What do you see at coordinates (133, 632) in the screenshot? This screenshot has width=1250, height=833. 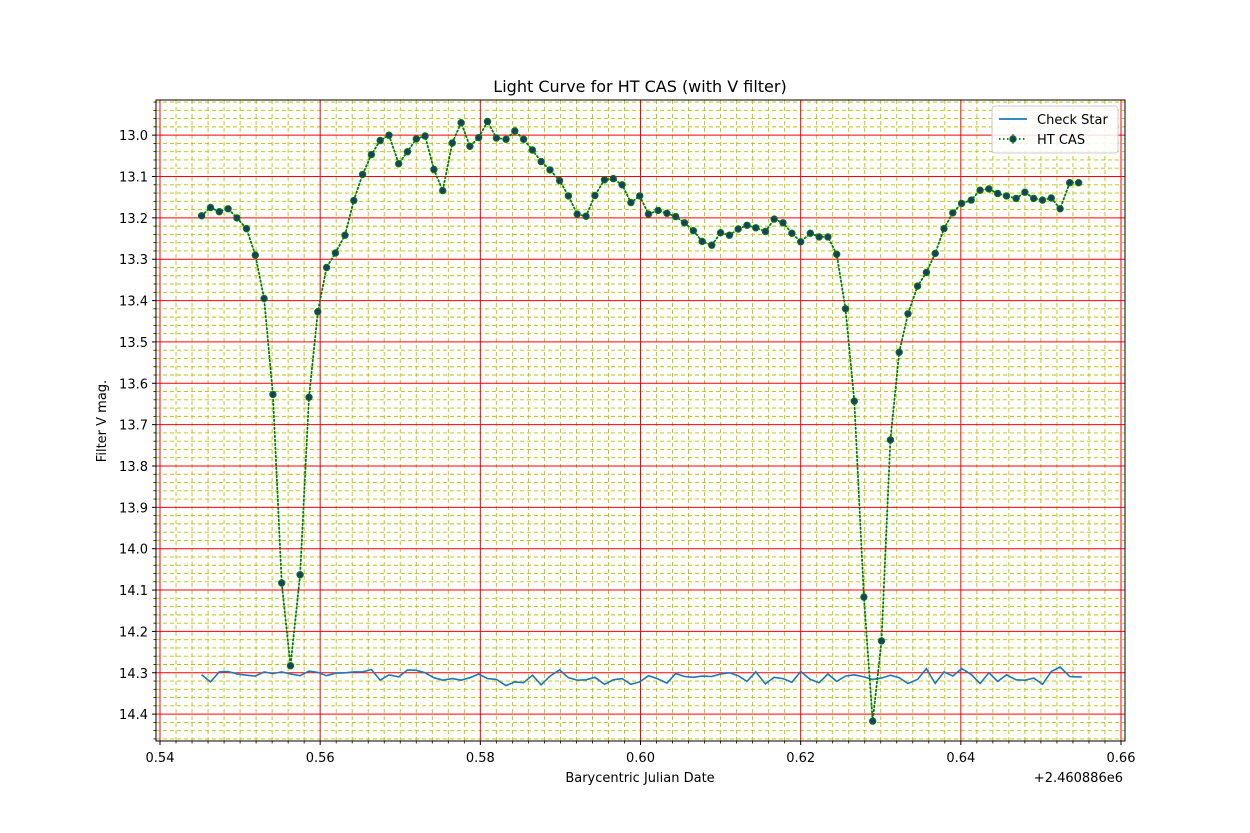 I see `y-tick-label: 14.2` at bounding box center [133, 632].